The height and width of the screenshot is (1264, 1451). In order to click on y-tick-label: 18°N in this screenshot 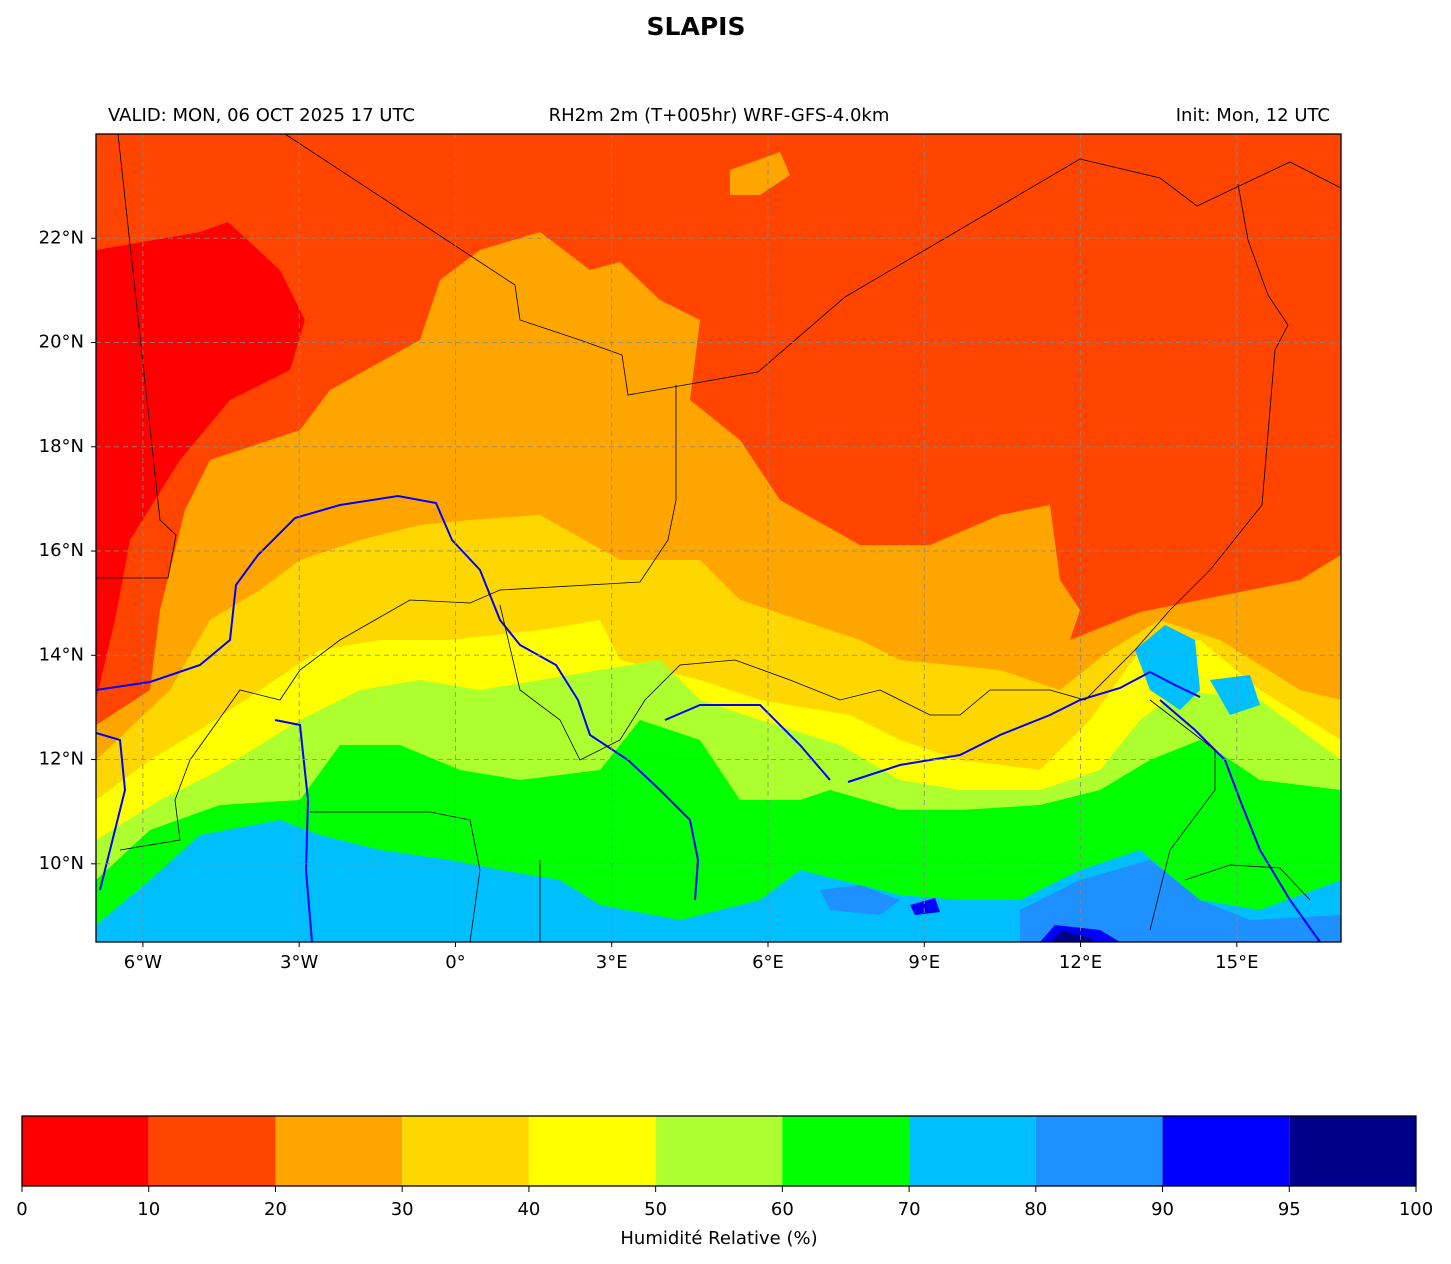, I will do `click(61, 446)`.